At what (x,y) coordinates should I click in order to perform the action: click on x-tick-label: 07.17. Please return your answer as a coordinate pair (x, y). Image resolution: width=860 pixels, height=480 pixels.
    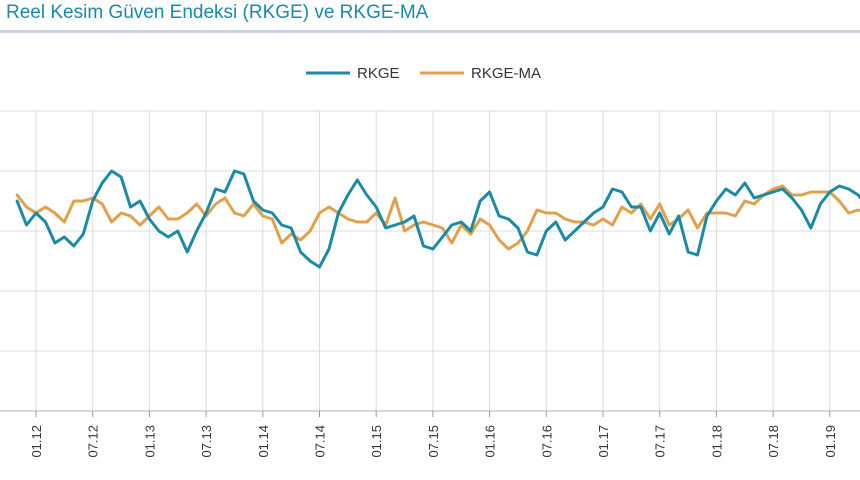
    Looking at the image, I should click on (660, 441).